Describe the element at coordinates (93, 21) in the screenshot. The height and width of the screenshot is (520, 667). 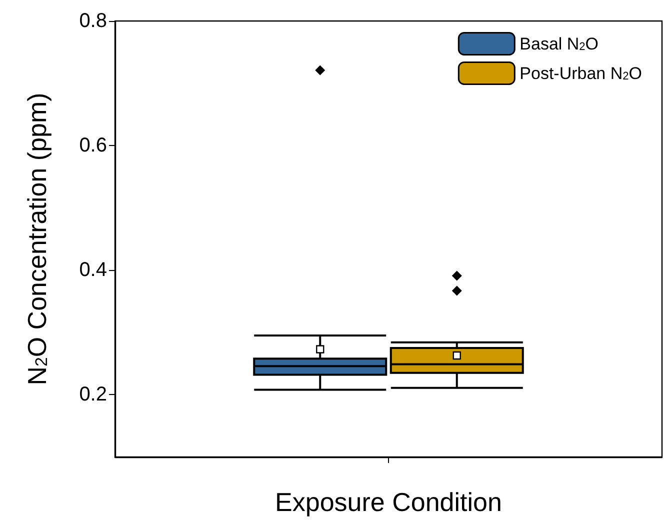
I see `y-tick-label: 0.8` at that location.